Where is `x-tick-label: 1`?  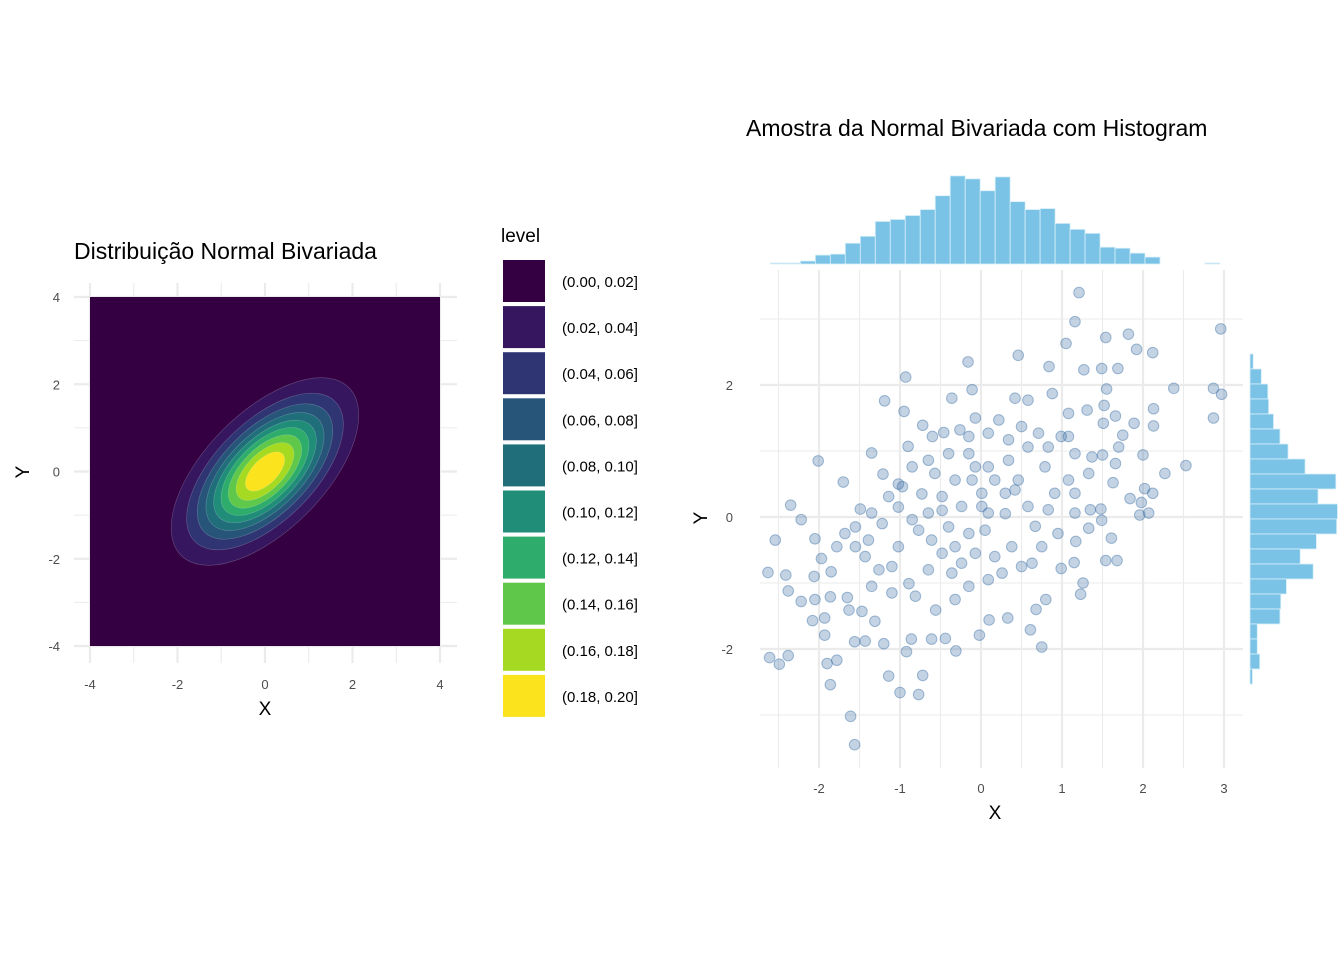
x-tick-label: 1 is located at coordinates (1061, 788).